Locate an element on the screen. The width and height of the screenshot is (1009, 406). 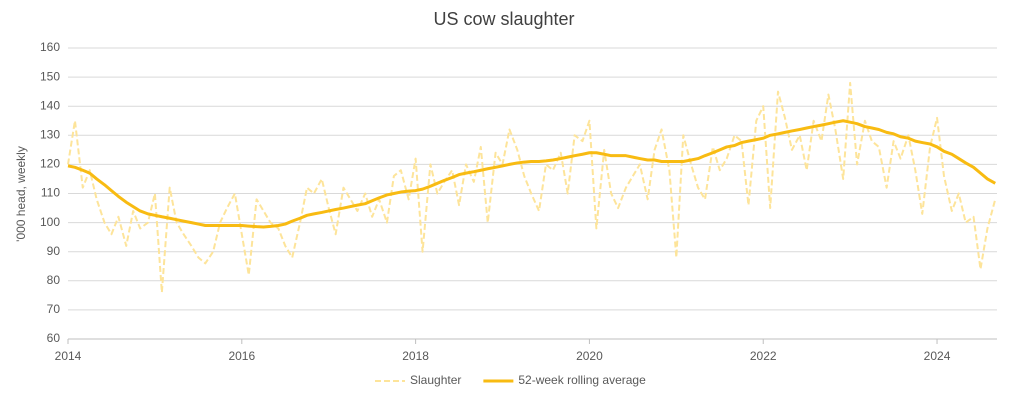
chart-title: US cow slaughter is located at coordinates (503, 19).